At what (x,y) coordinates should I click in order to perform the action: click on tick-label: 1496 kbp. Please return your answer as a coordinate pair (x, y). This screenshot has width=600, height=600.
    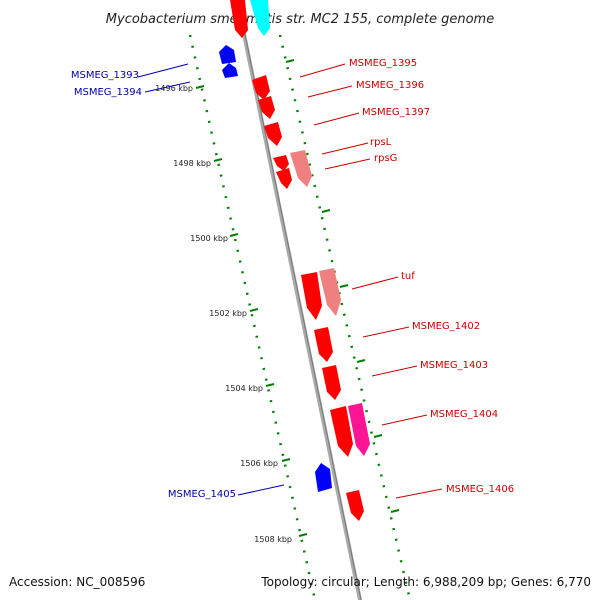
    Looking at the image, I should click on (174, 88).